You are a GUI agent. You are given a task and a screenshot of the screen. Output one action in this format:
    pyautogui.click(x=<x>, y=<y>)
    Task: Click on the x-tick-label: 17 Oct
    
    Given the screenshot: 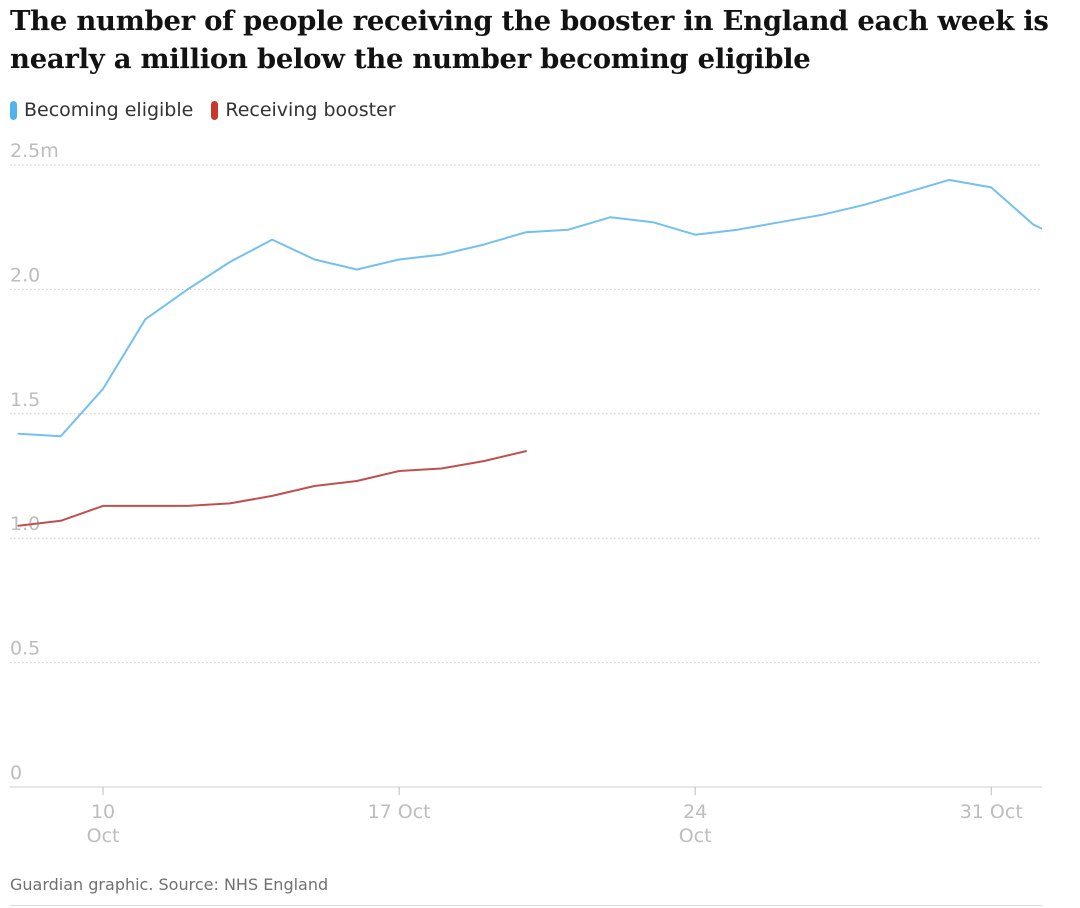 What is the action you would take?
    pyautogui.click(x=399, y=812)
    